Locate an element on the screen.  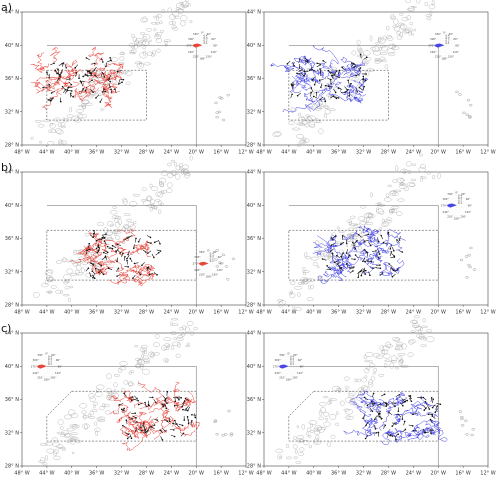
y-tick-label: 28° N is located at coordinates (12, 146).